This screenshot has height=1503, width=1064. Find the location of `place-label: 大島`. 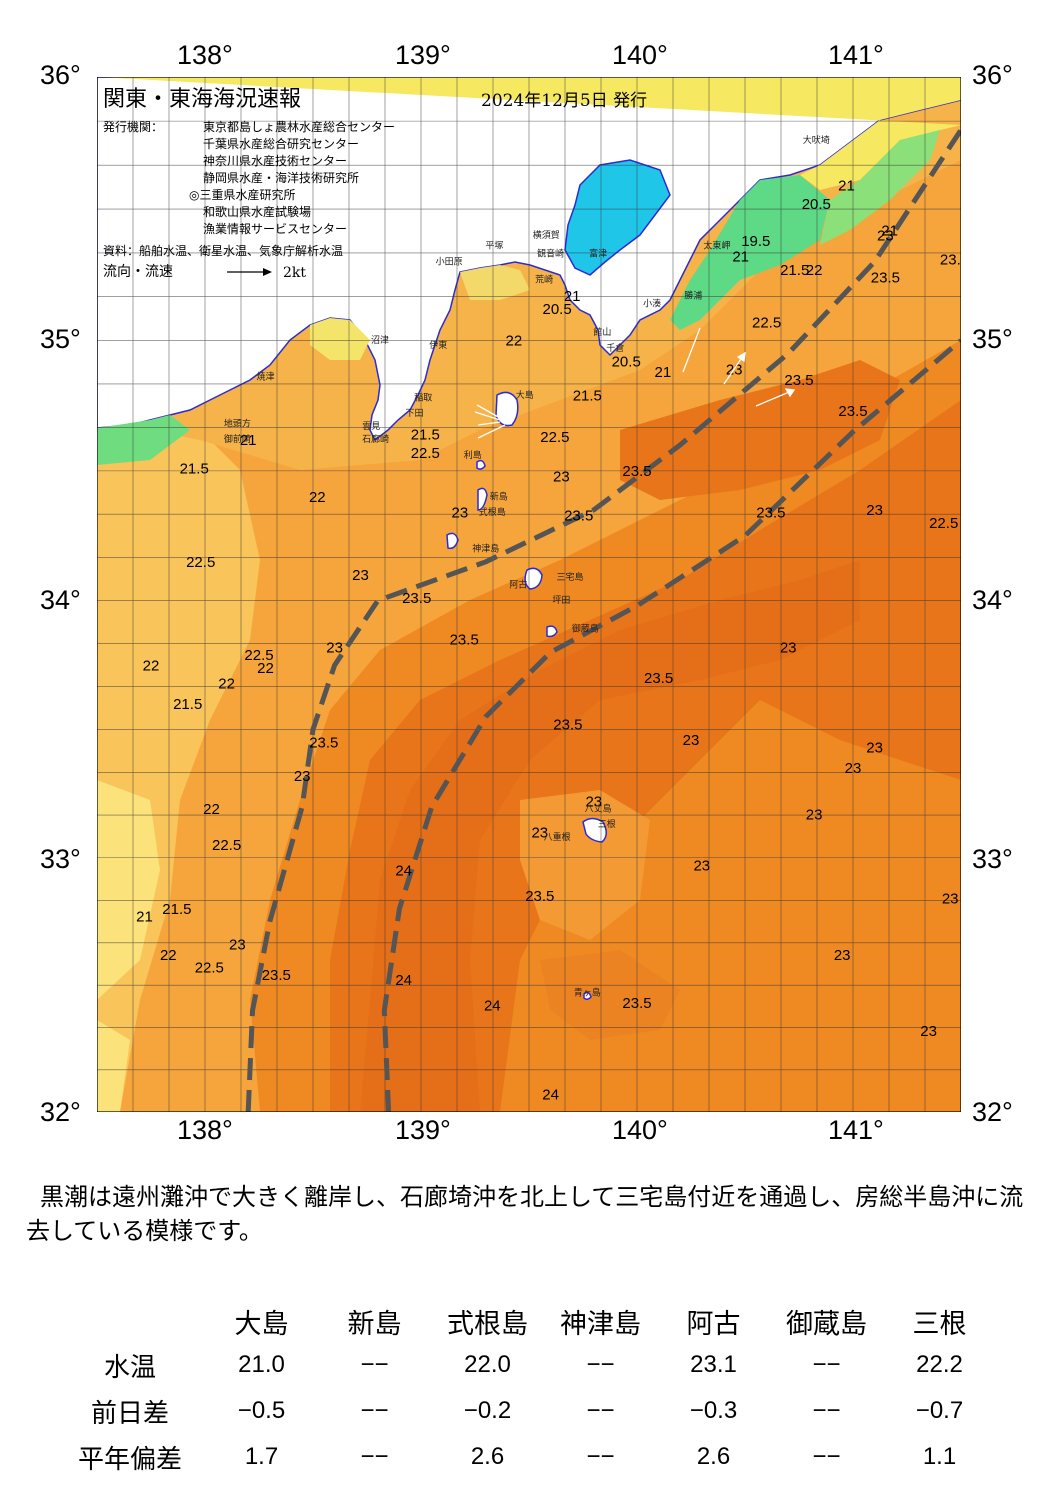

place-label: 大島 is located at coordinates (525, 395).